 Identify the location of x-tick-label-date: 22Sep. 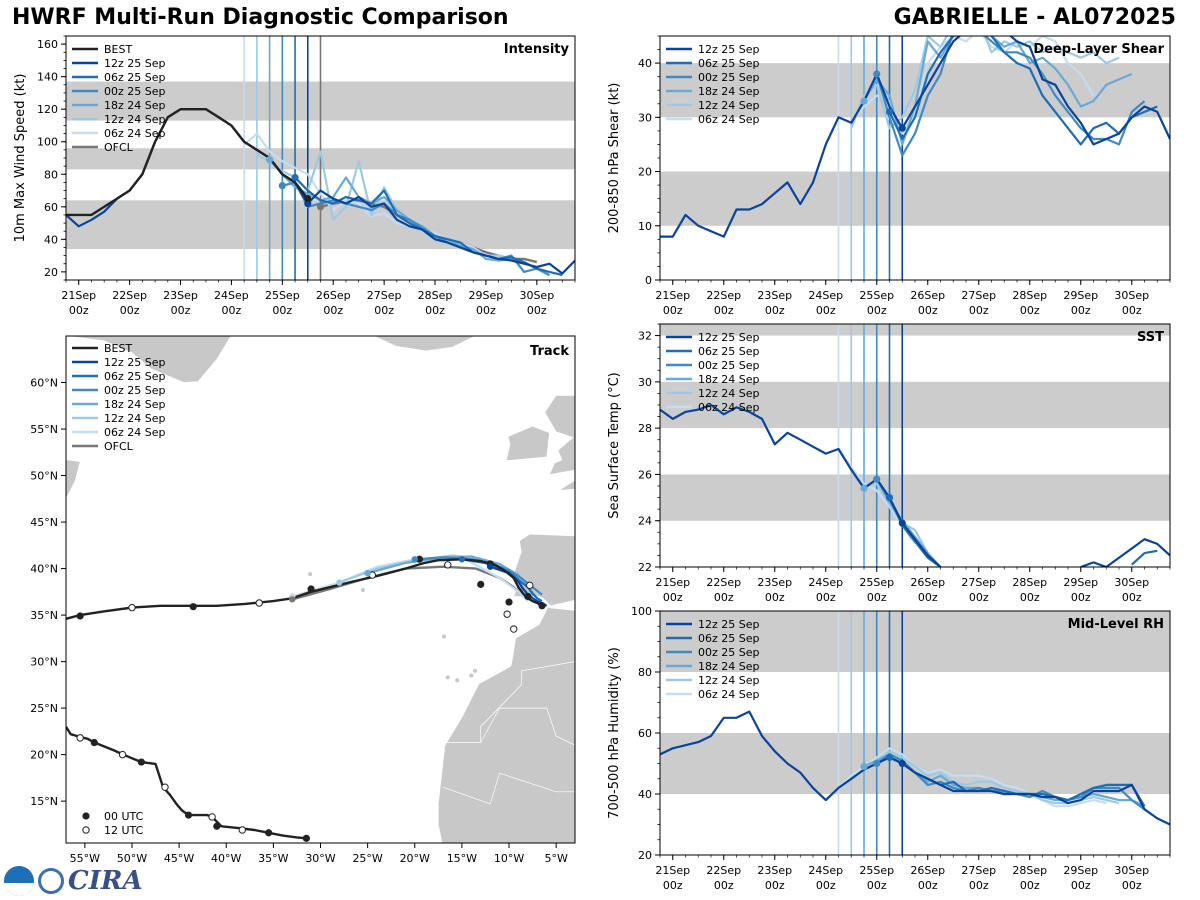
(129, 295).